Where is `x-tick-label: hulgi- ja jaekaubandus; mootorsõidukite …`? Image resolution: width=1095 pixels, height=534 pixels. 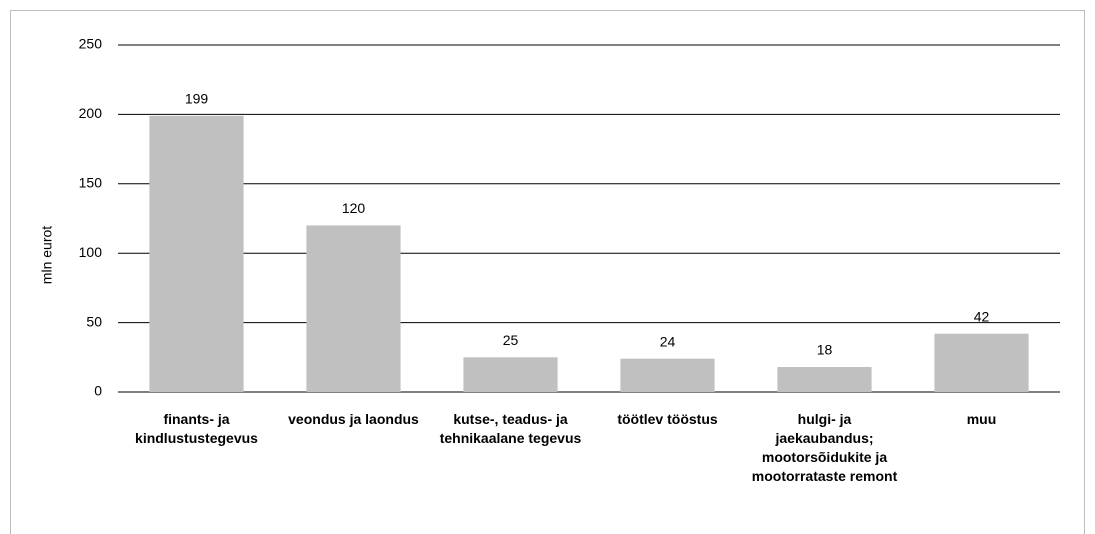
x-tick-label: hulgi- ja jaekaubandus; mootorsõidukite … is located at coordinates (824, 447).